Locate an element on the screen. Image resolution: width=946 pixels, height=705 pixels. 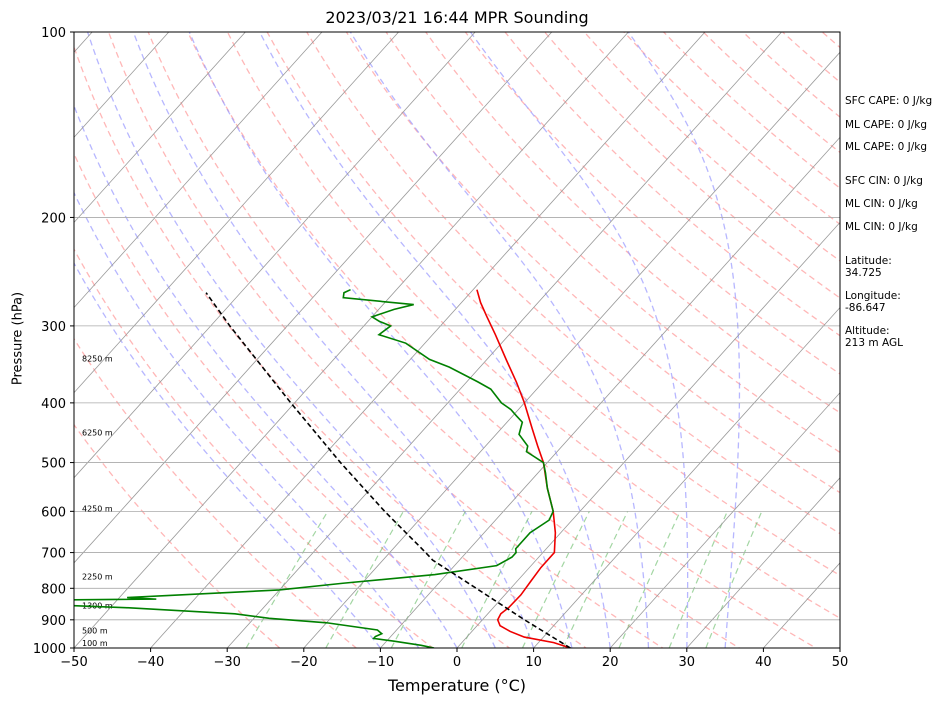
chart-title: 2023/03/21 16:44 MPR Sounding is located at coordinates (457, 17).